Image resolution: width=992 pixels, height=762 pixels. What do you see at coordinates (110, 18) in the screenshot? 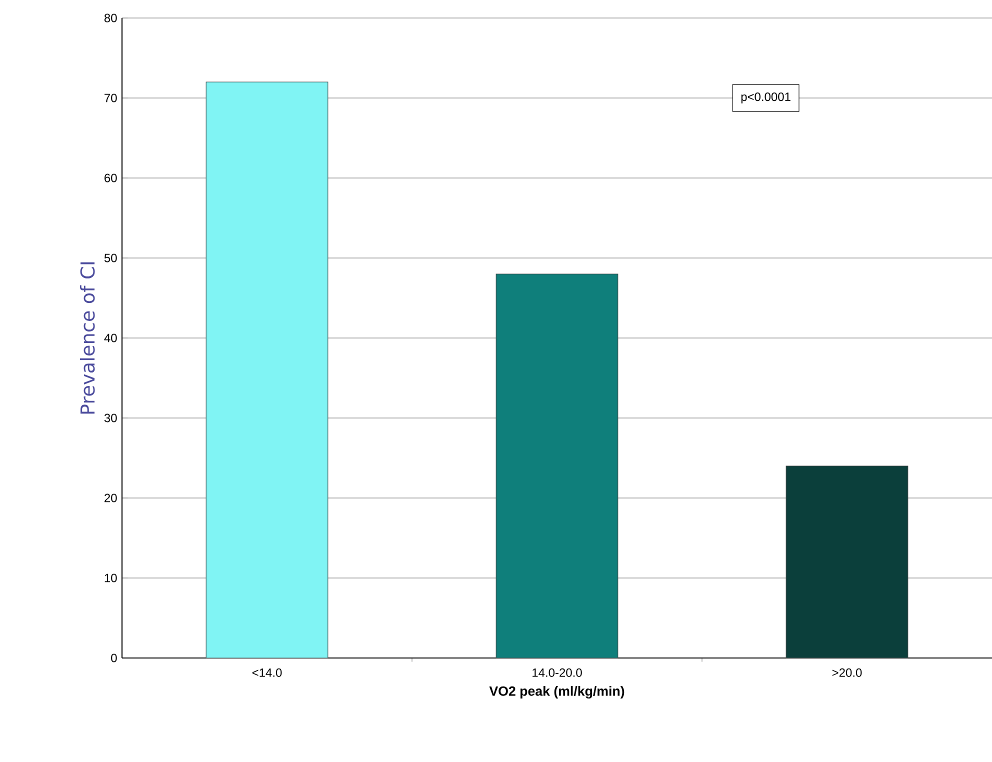
I see `y-tick-label: 80` at bounding box center [110, 18].